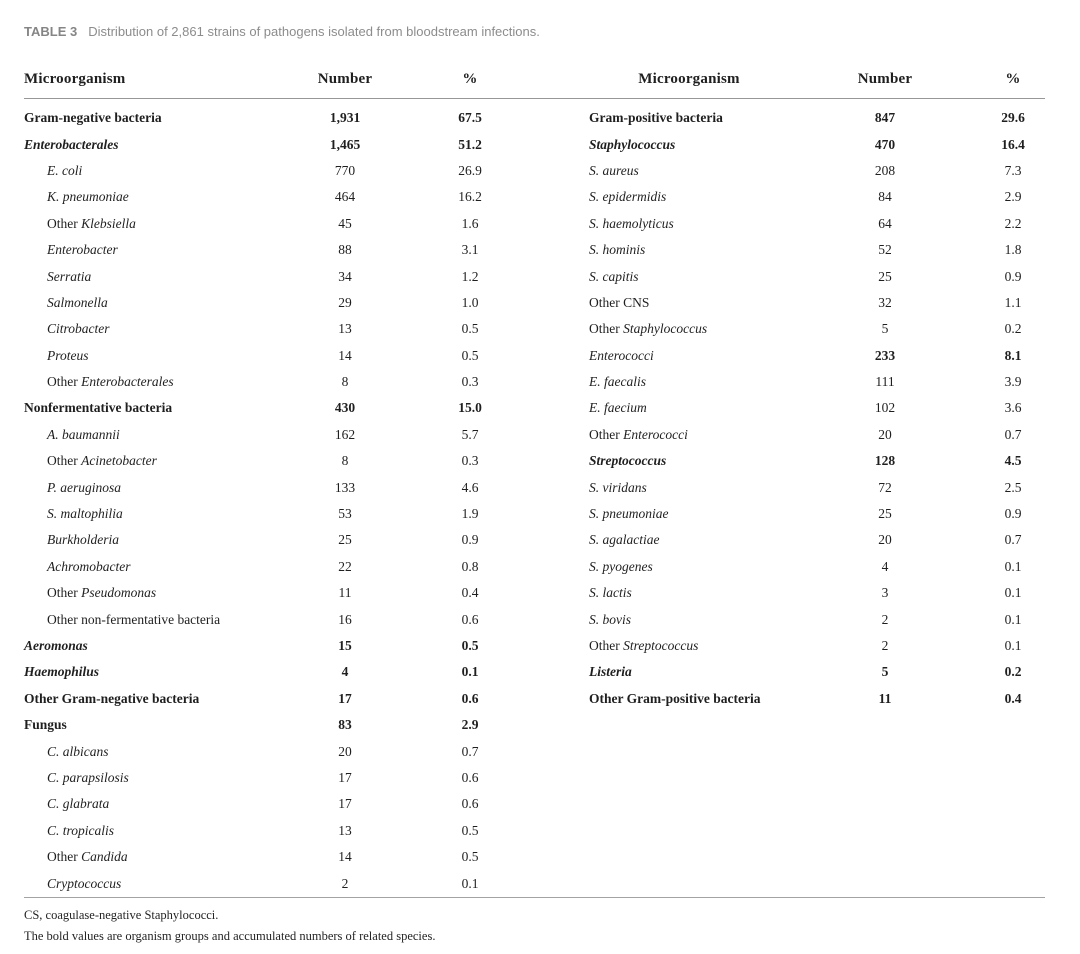 The image size is (1080, 954). Describe the element at coordinates (689, 646) in the screenshot. I see `organism-name-cell: Other Streptococcus` at that location.